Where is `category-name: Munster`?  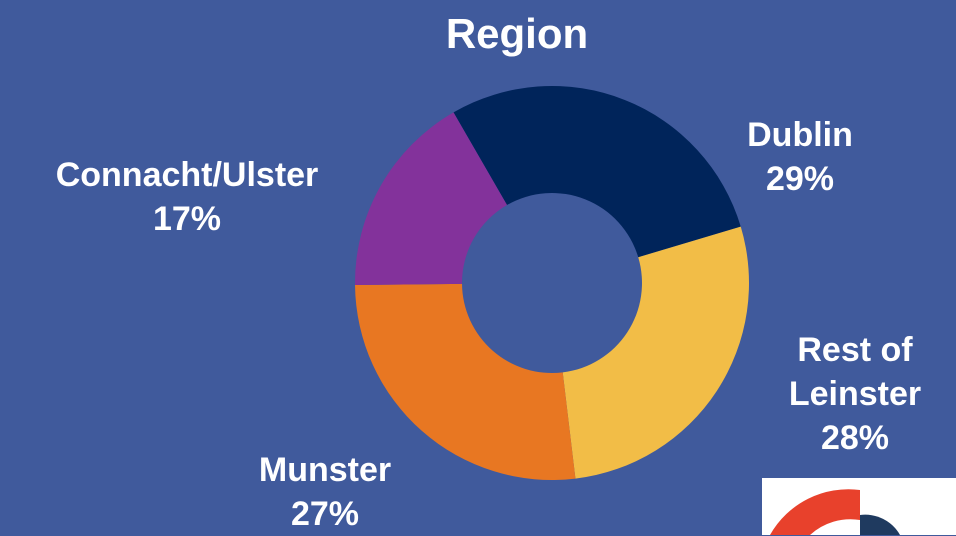
category-name: Munster is located at coordinates (325, 470).